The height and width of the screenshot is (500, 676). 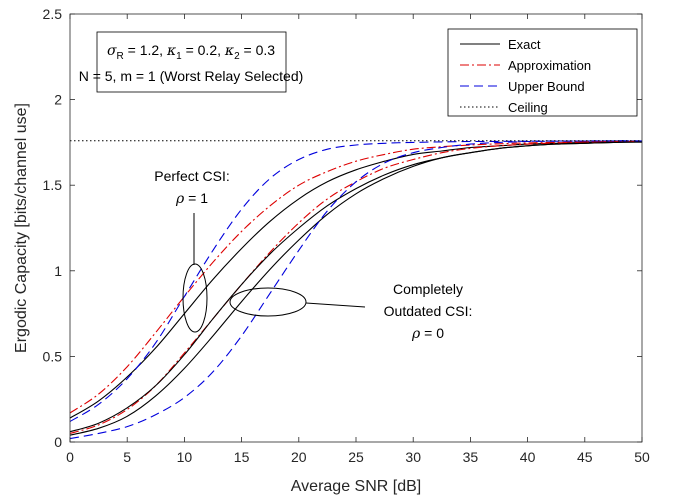 I want to click on x-tick-label-25: 25, so click(x=356, y=457).